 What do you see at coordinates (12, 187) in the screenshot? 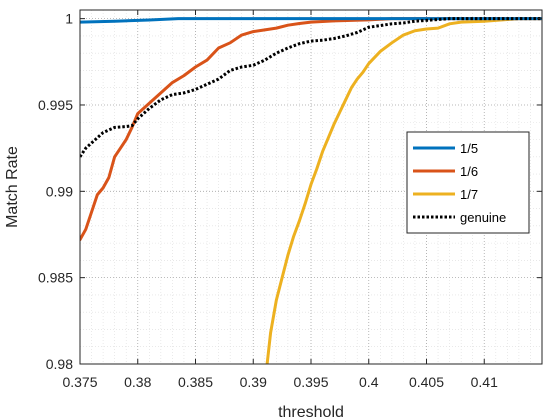
I see `y-axis-label: Match Rate` at bounding box center [12, 187].